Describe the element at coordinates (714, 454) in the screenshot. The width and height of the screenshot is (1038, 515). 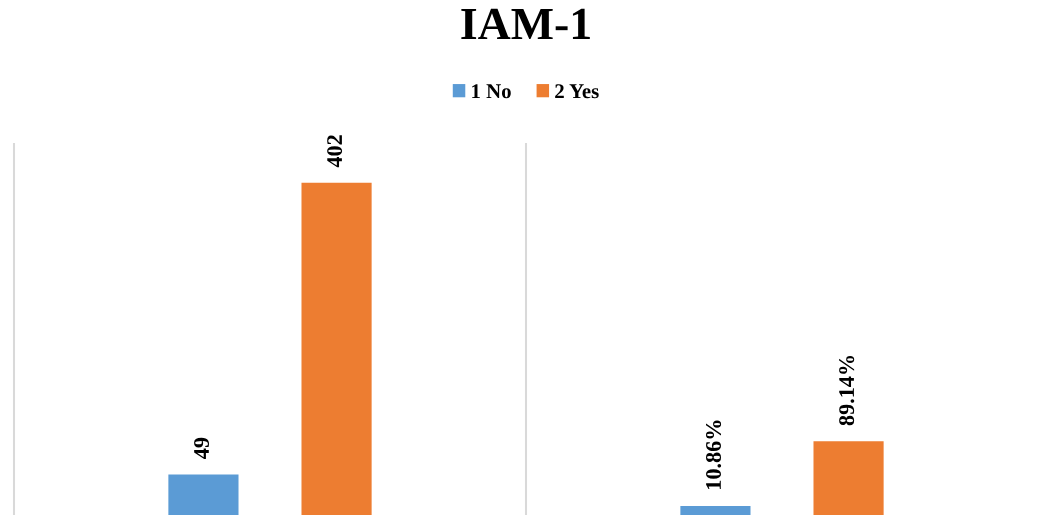
I see `data-label: 10.86%` at that location.